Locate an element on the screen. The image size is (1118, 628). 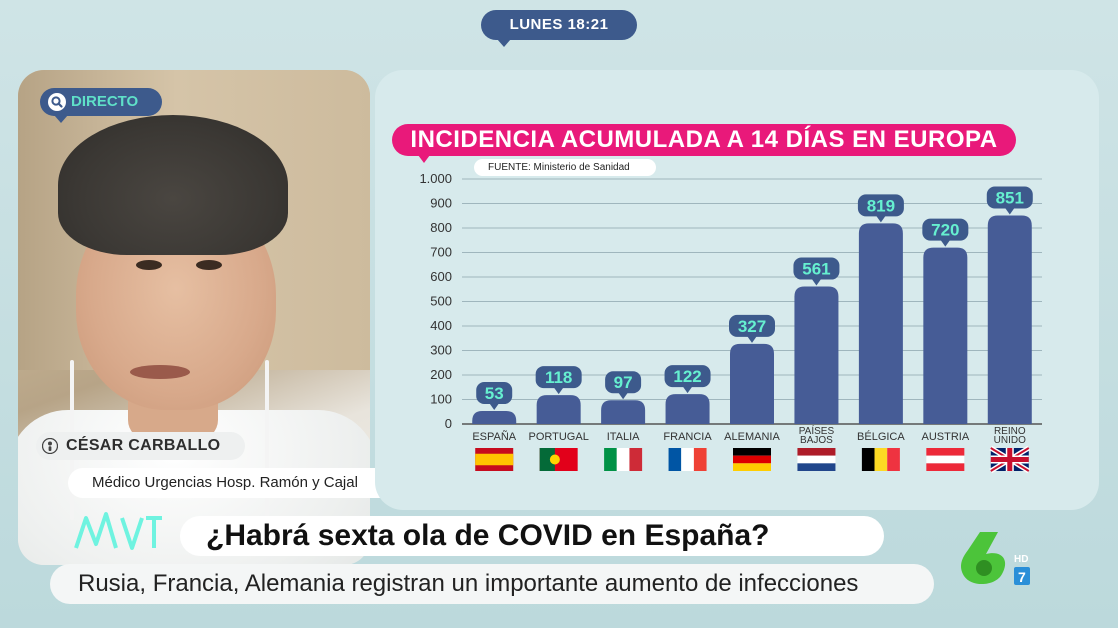
x-tick-label: ITALIA is located at coordinates (623, 437).